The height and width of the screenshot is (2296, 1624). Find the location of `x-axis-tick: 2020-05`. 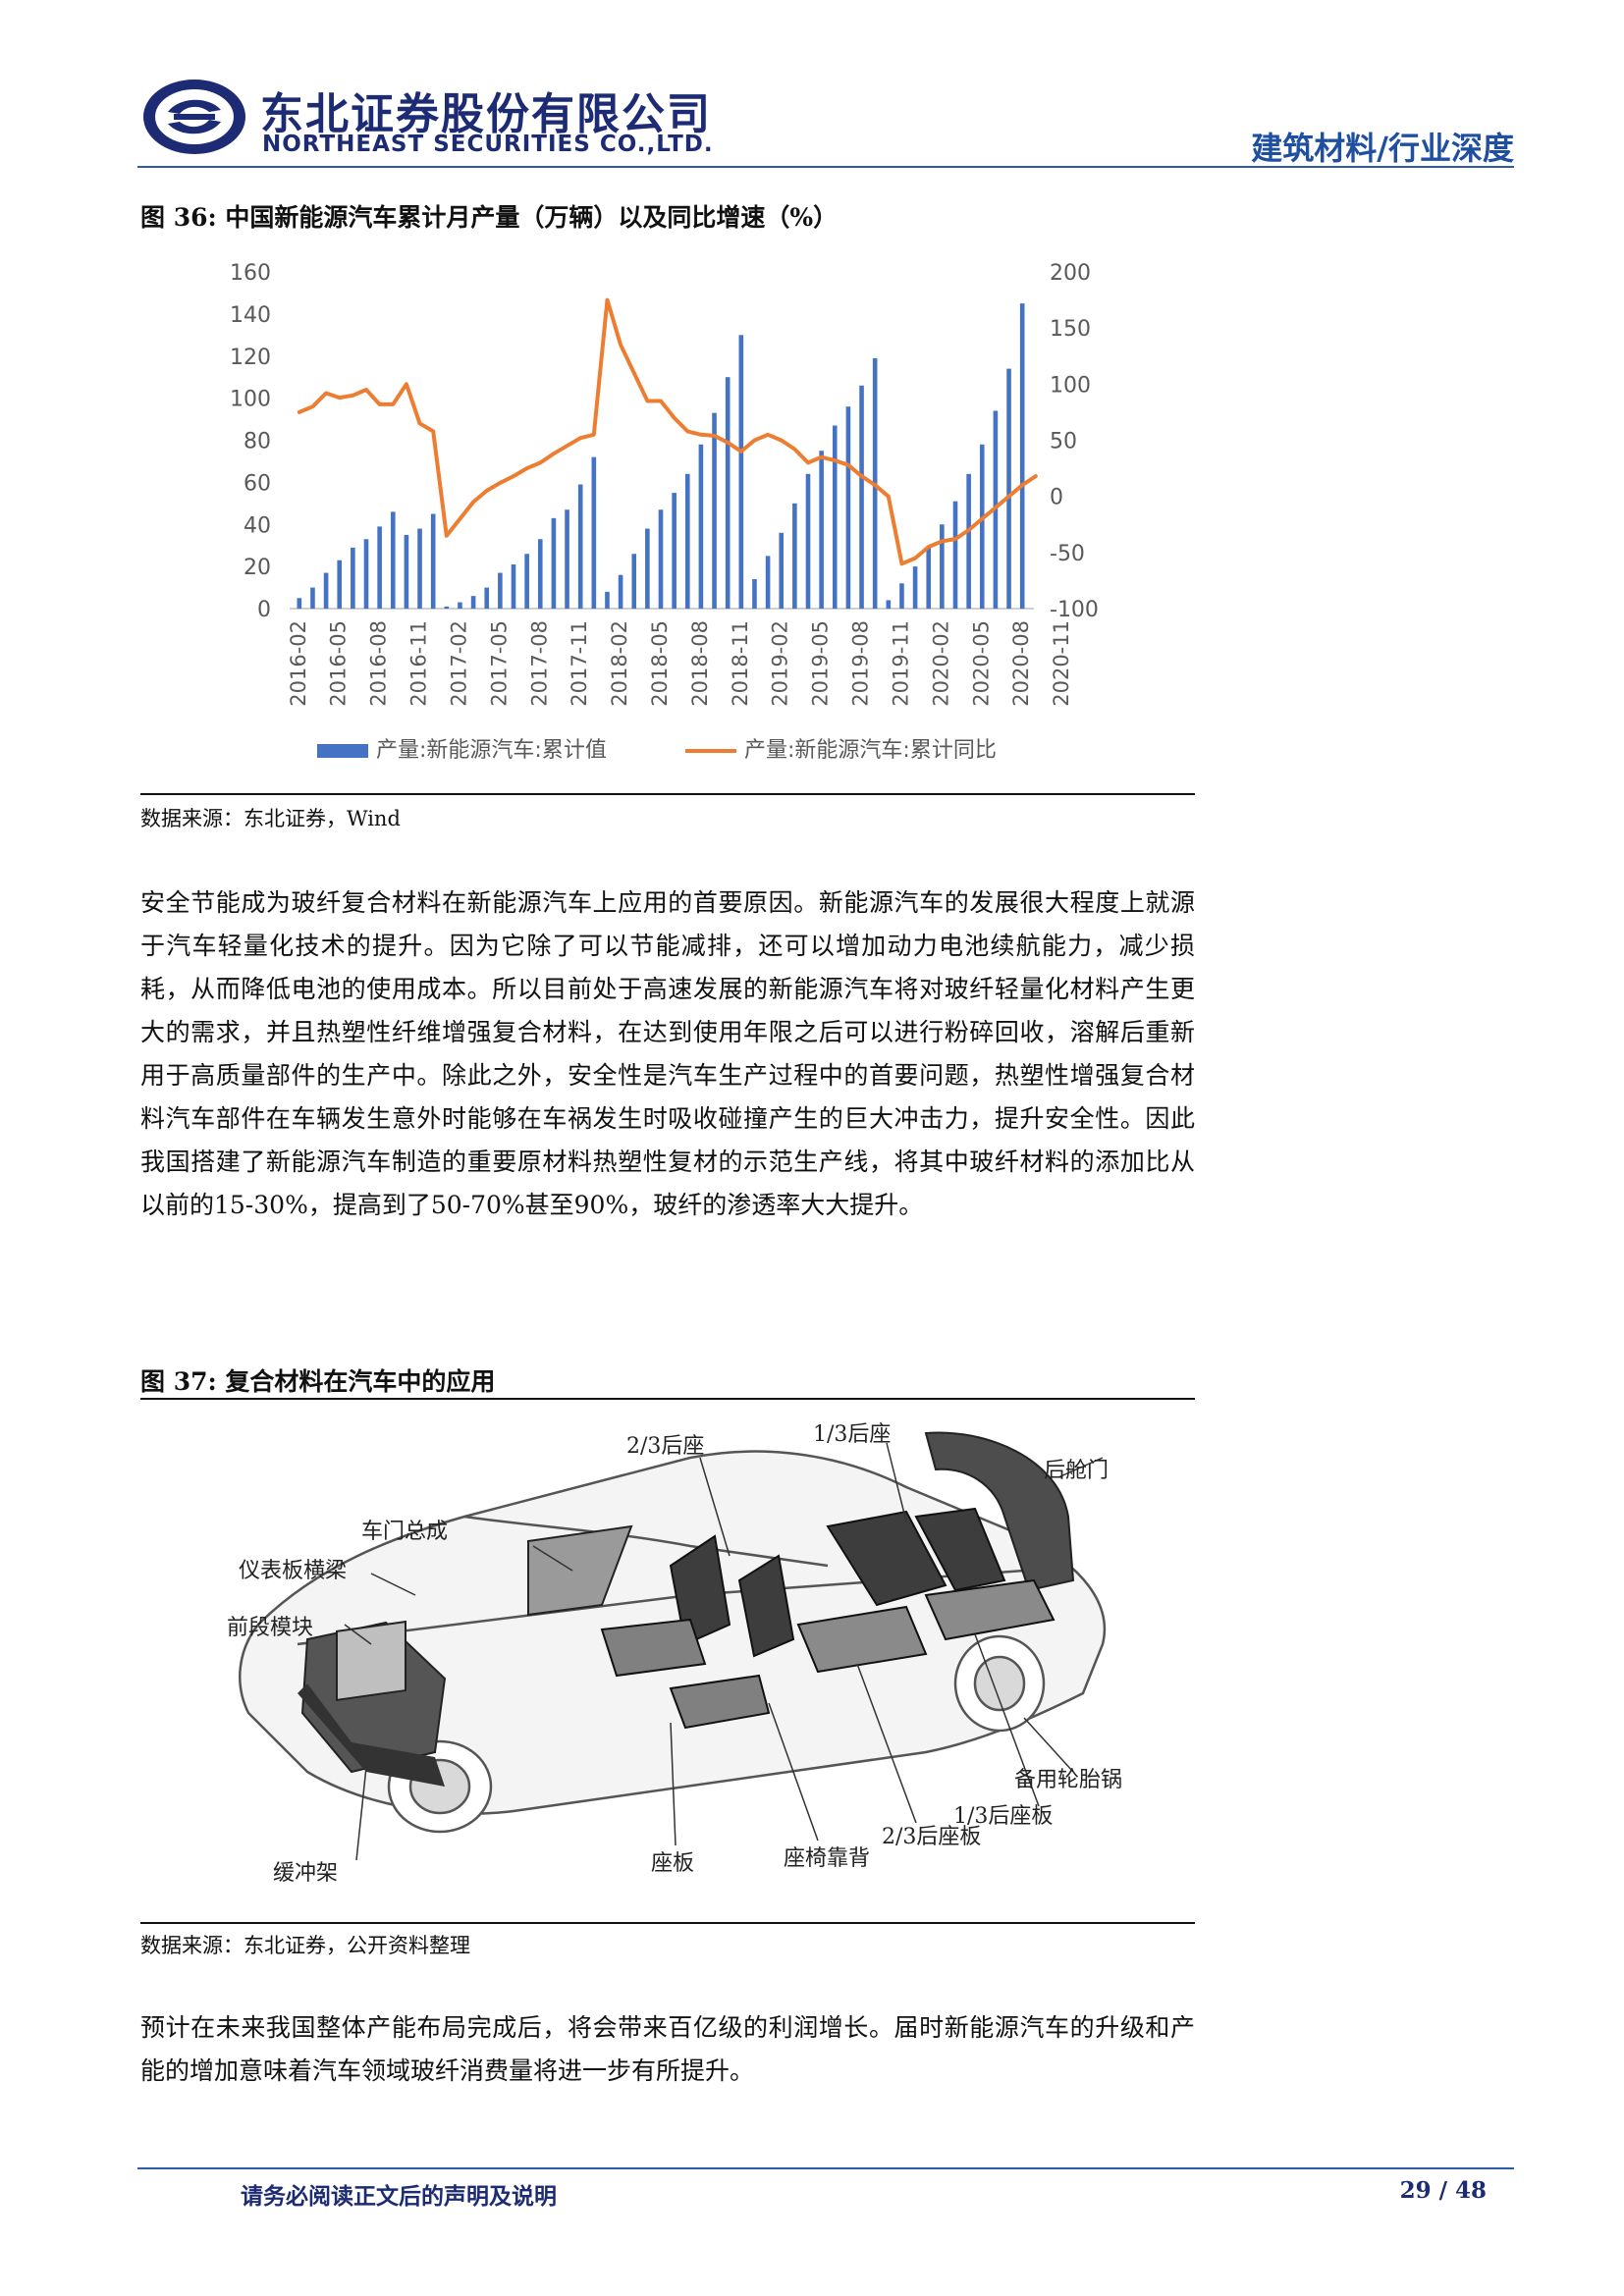

x-axis-tick: 2020-05 is located at coordinates (981, 663).